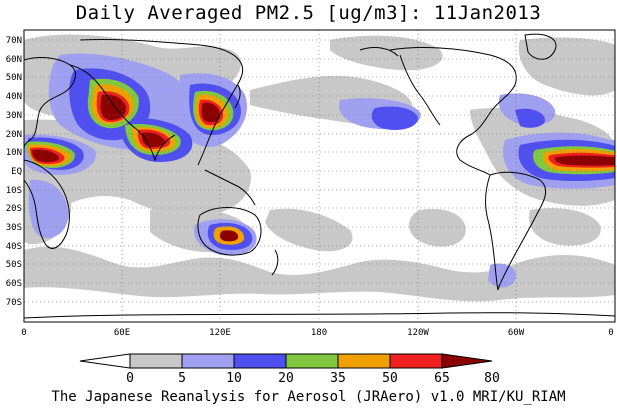 The height and width of the screenshot is (410, 617). I want to click on lat-tick-label: 40S, so click(14, 247).